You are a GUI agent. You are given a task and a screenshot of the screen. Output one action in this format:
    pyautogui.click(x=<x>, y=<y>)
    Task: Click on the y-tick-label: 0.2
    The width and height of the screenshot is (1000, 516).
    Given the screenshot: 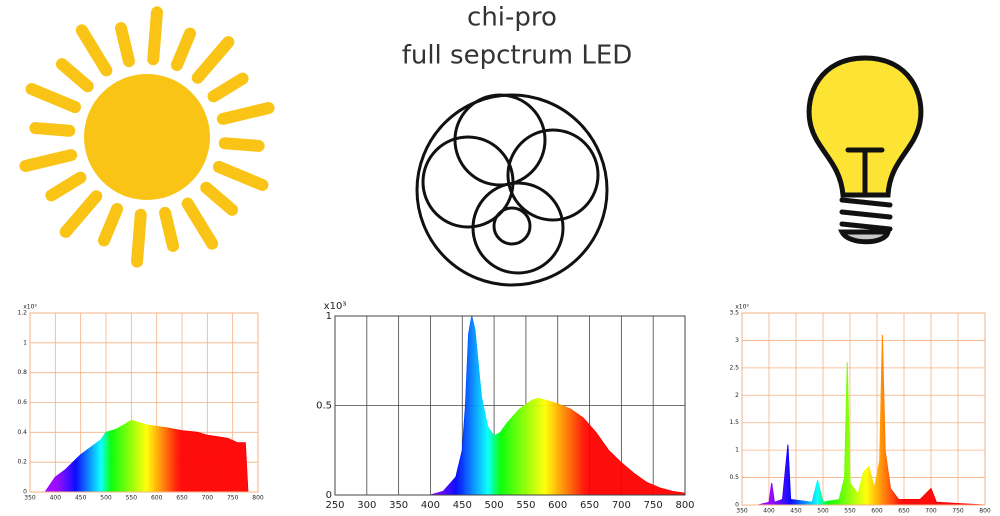 What is the action you would take?
    pyautogui.click(x=22, y=462)
    